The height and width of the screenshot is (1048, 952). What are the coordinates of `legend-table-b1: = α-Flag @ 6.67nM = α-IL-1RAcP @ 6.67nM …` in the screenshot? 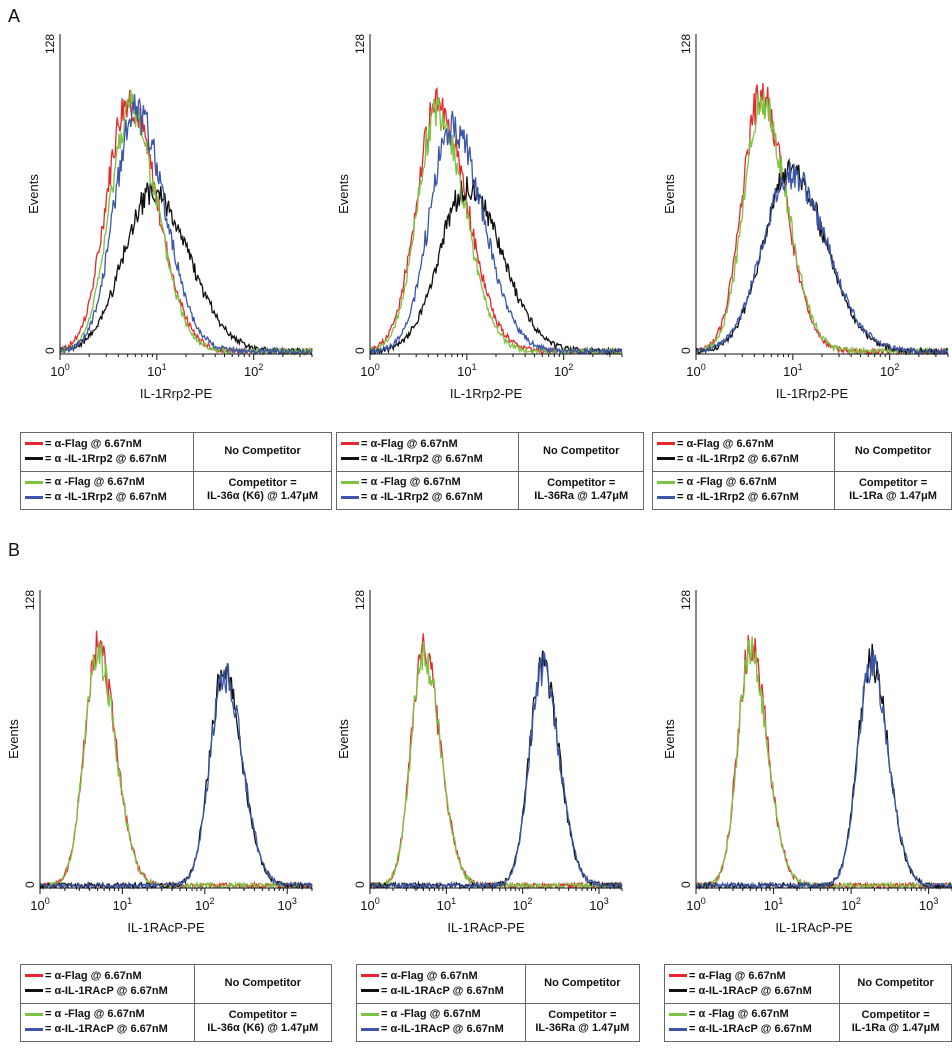 It's located at (176, 1003).